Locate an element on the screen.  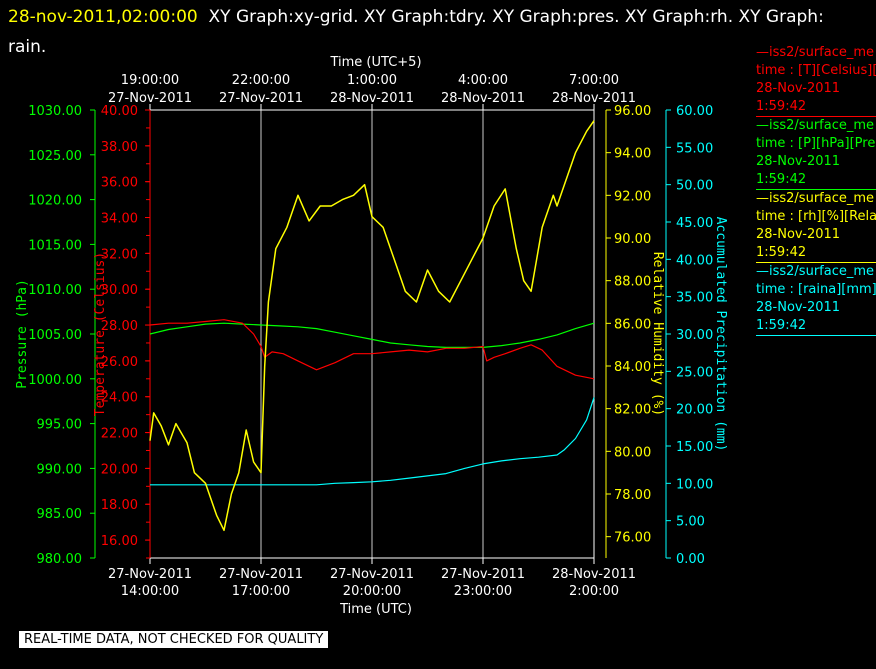
pres-tick-label: 980.00 is located at coordinates (60, 559).